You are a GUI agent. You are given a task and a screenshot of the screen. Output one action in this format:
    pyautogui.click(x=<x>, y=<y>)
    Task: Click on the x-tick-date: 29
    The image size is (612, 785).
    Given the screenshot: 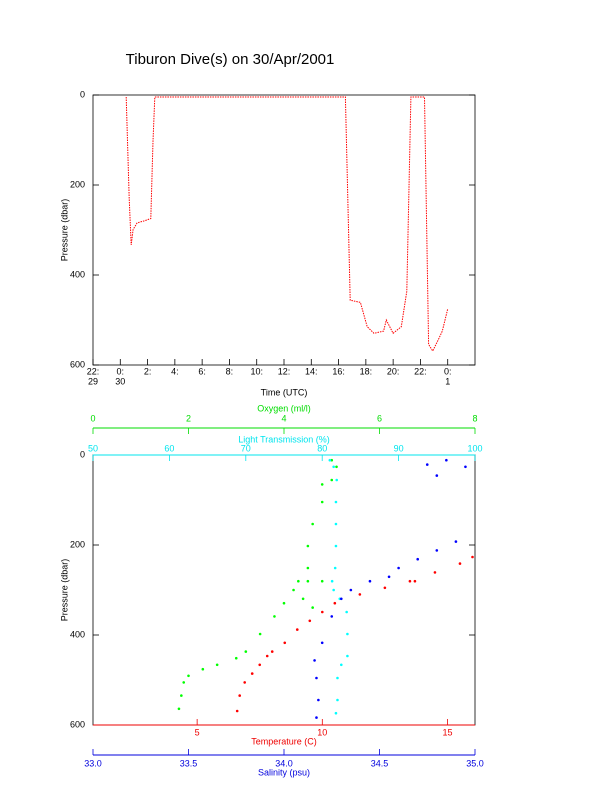 What is the action you would take?
    pyautogui.click(x=93, y=381)
    